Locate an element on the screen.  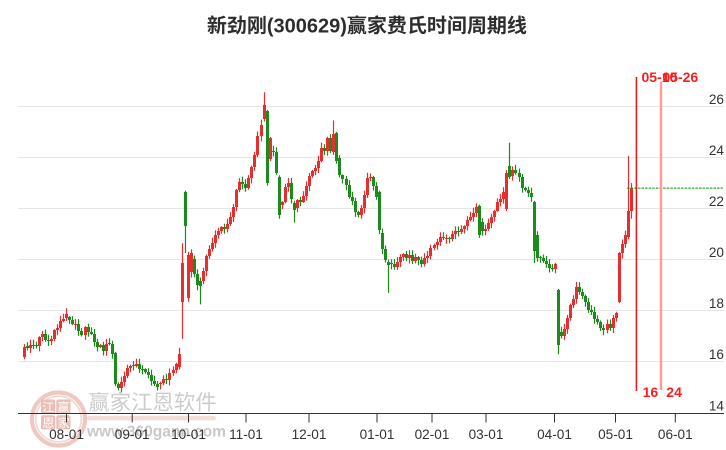
svg-text: 10-01 is located at coordinates (188, 434).